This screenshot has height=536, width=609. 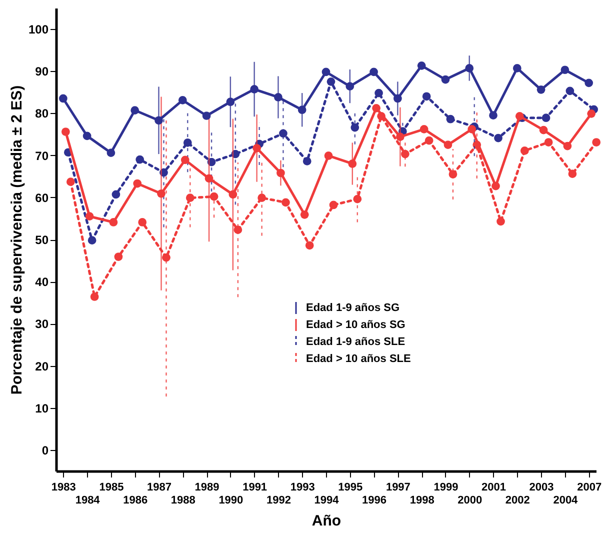 I want to click on x-tick-label: 2002, so click(x=517, y=500).